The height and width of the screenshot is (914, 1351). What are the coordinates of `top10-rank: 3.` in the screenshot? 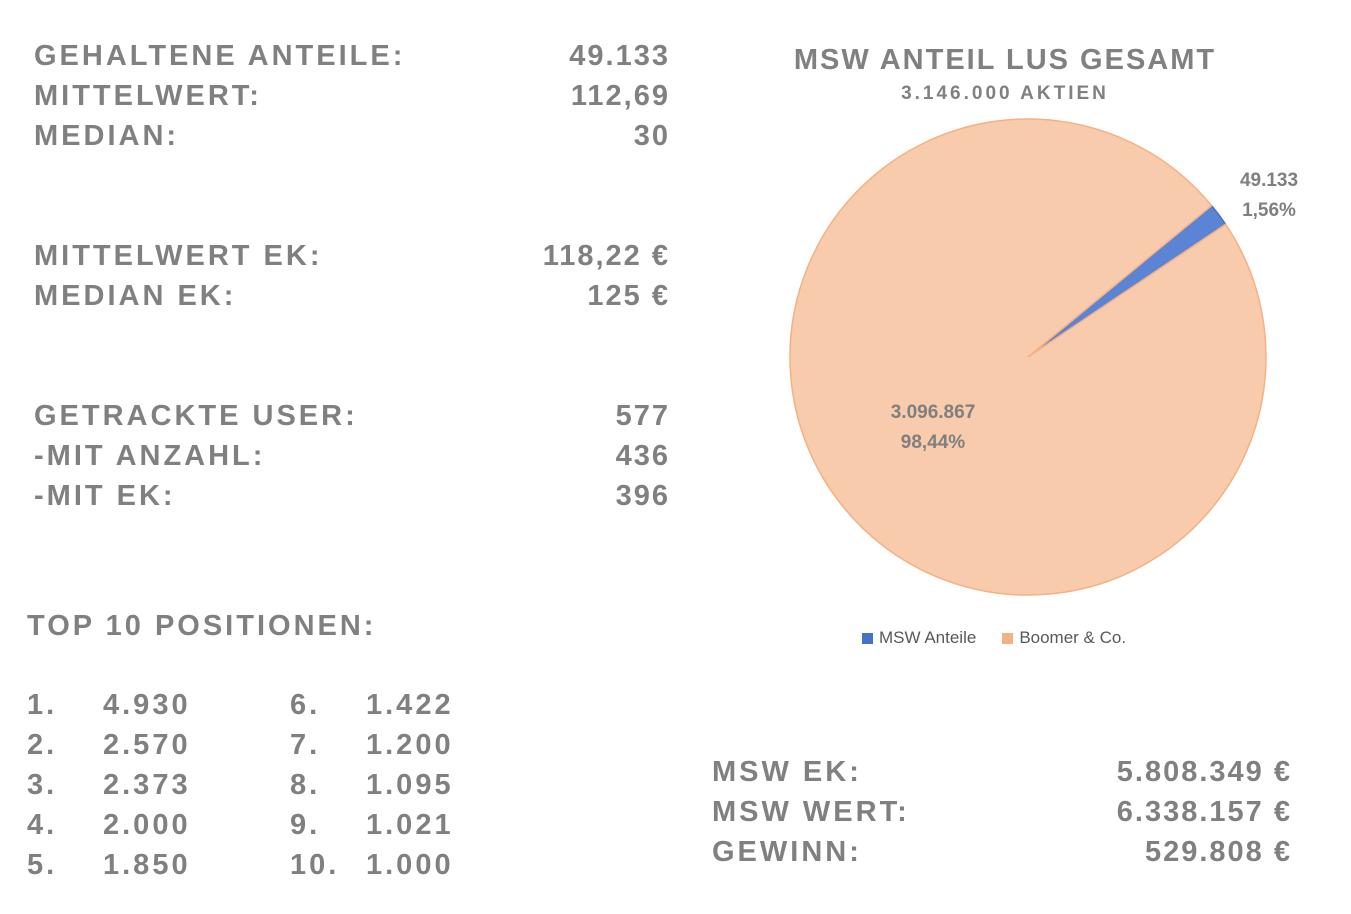 It's located at (42, 785).